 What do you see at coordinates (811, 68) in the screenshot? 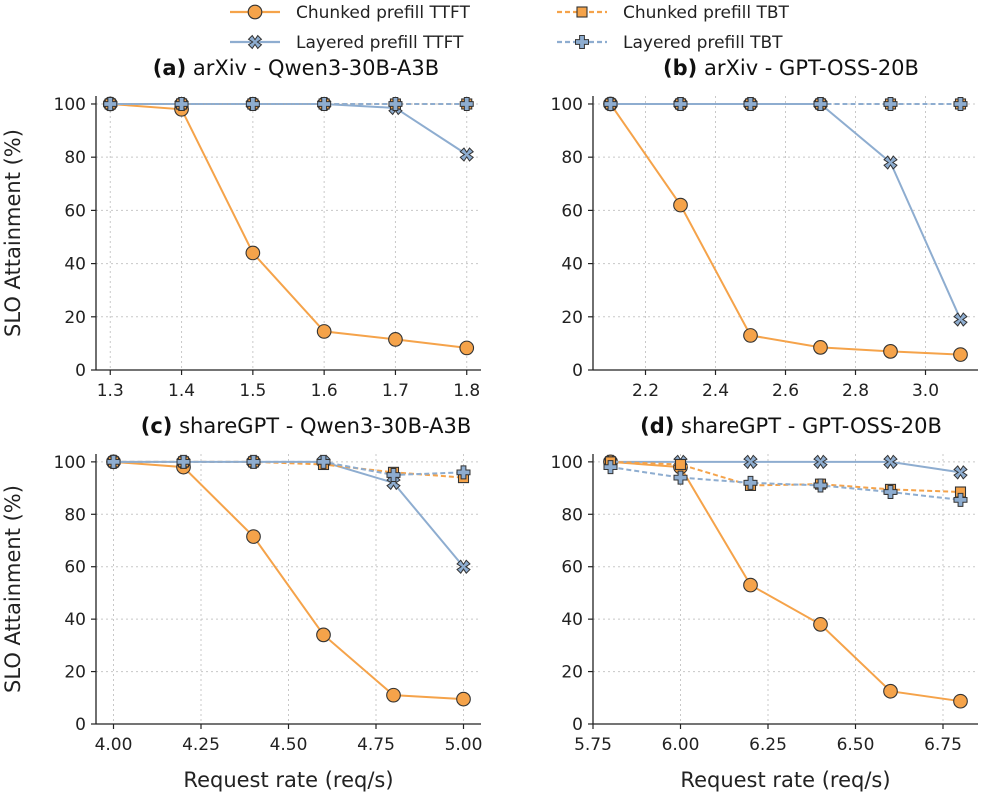
I see `panel-title-text: arXiv - GPT-OSS-20B` at bounding box center [811, 68].